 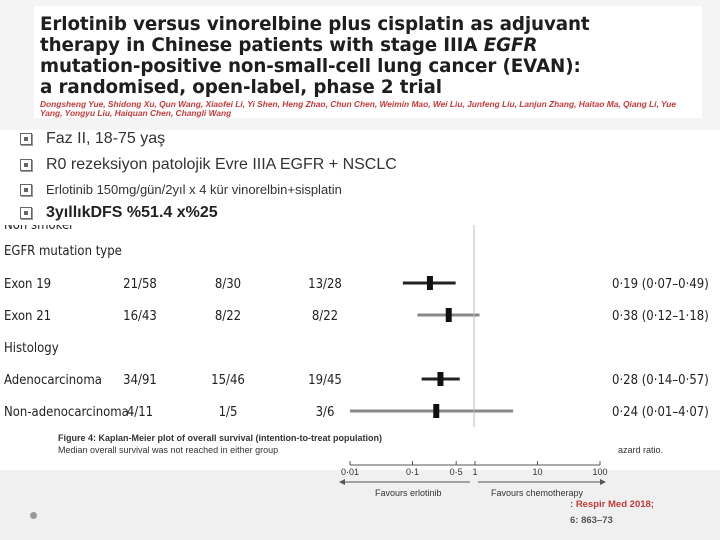 I want to click on forest-hazard-ratio: 0·38 (0·12–1·18), so click(x=660, y=316).